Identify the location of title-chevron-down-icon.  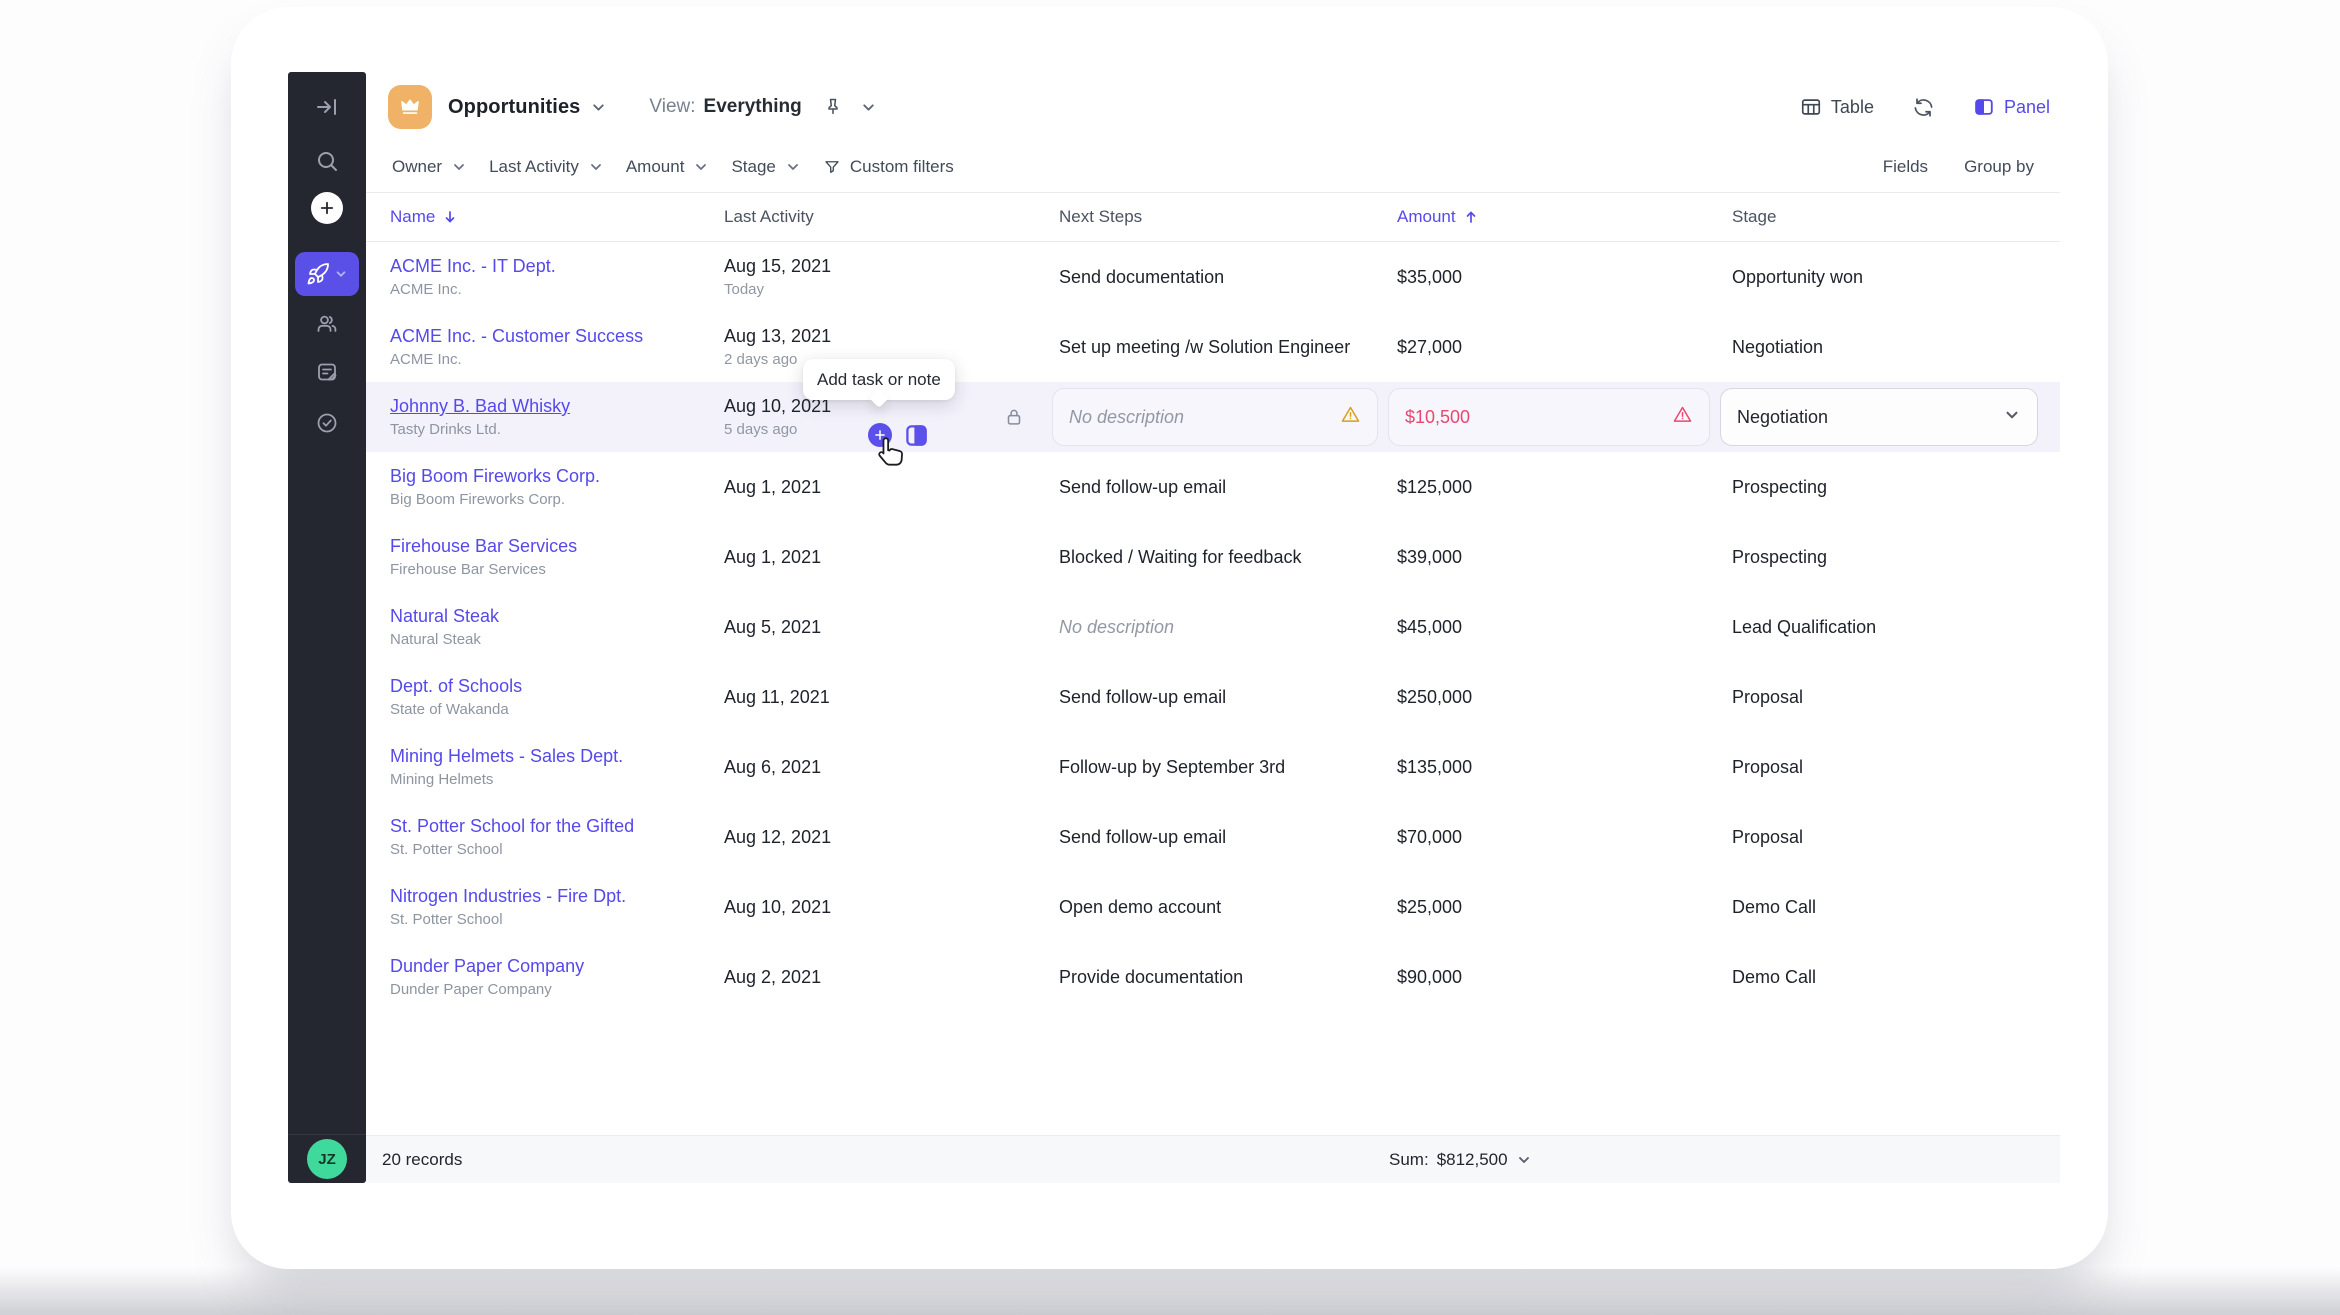
(598, 107).